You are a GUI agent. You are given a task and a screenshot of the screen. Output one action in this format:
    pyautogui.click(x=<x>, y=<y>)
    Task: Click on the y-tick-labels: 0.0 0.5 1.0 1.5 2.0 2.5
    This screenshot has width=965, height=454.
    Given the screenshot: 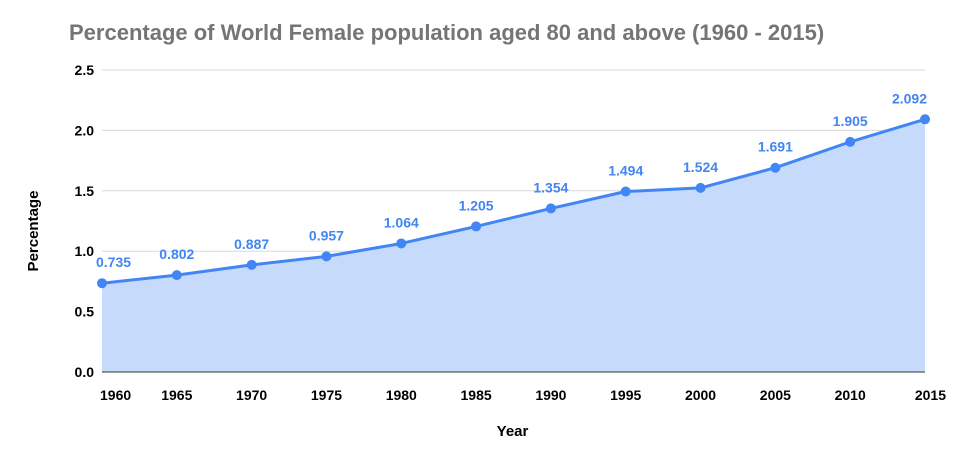 What is the action you would take?
    pyautogui.click(x=85, y=221)
    